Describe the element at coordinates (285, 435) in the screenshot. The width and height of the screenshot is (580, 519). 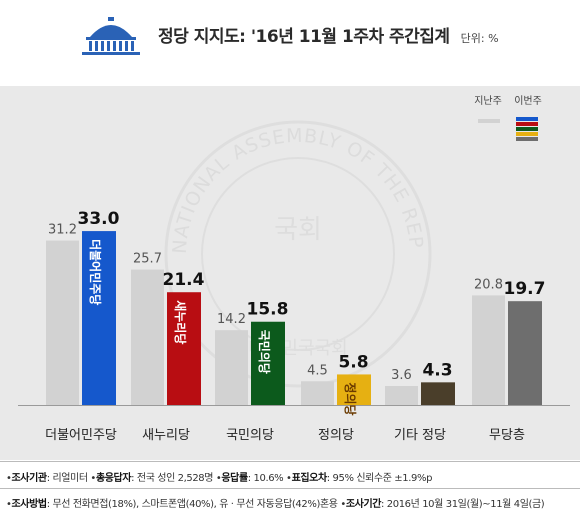
I see `x-axis-labels: 더불어민주당 새누리당 국민의당 정의당 기타 정당 무당층` at that location.